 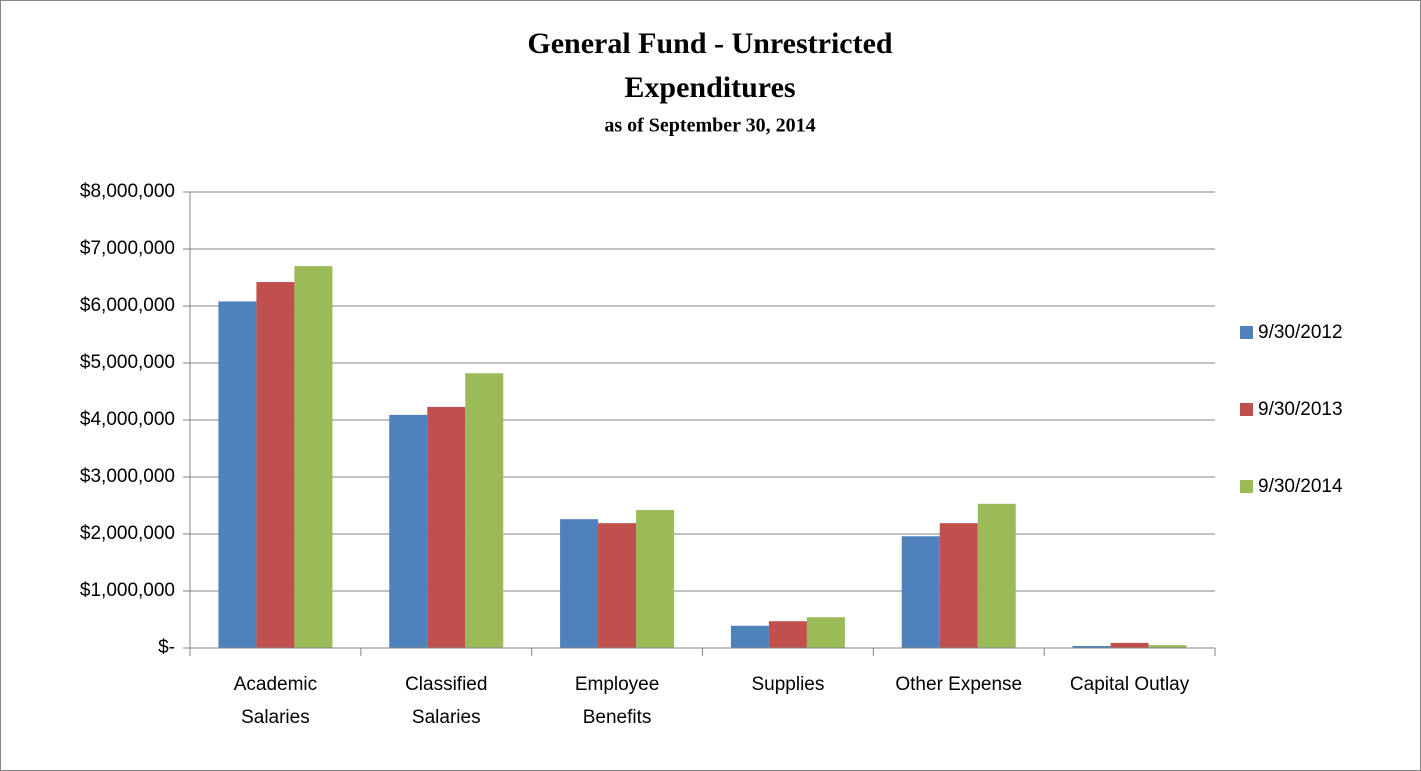 What do you see at coordinates (127, 533) in the screenshot?
I see `y-tick-label: $2,000,000` at bounding box center [127, 533].